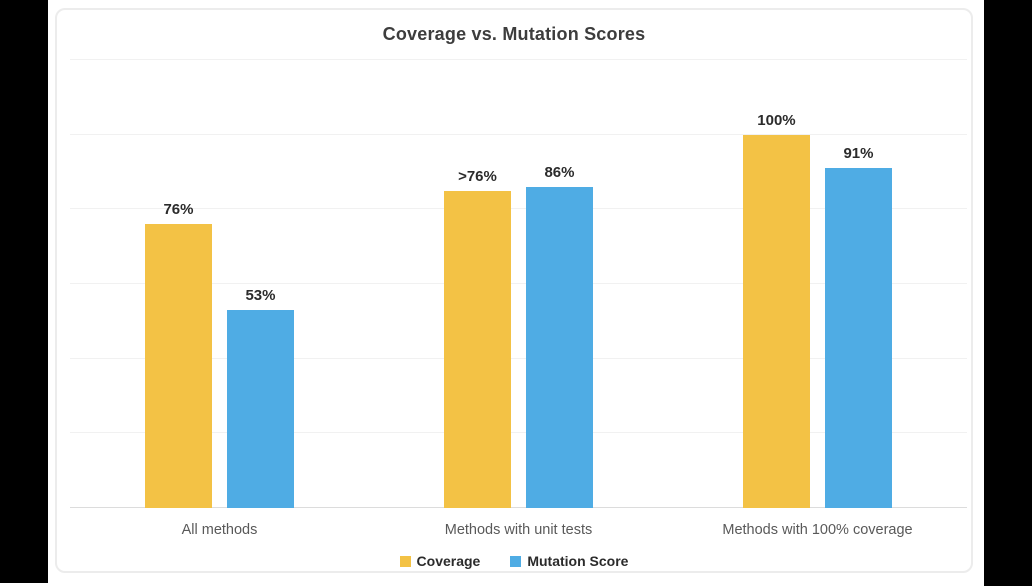 This screenshot has height=586, width=1032. I want to click on x-axis-line, so click(518, 507).